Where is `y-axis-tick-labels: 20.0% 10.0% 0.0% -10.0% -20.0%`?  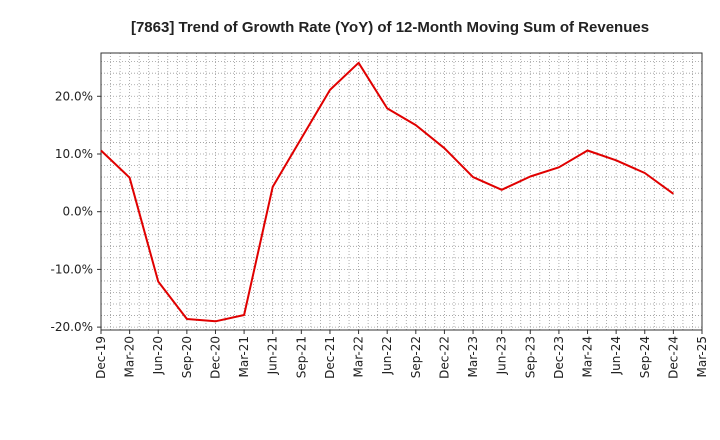 y-axis-tick-labels: 20.0% 10.0% 0.0% -10.0% -20.0% is located at coordinates (76, 211).